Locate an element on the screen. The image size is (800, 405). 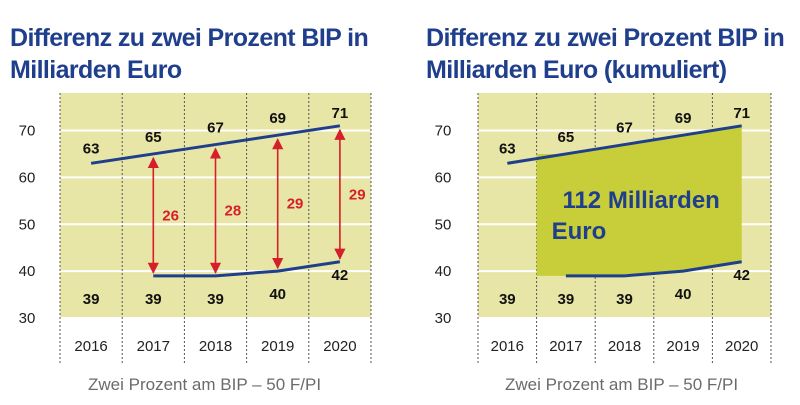
chart-right-data-label: 67 is located at coordinates (624, 128).